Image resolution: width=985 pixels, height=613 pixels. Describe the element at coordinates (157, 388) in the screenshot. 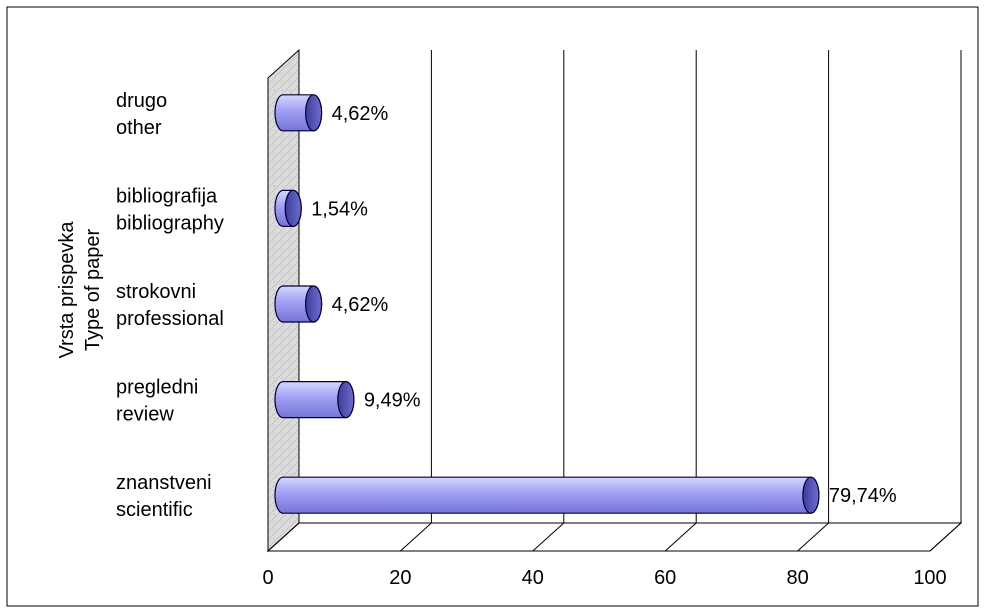

I see `category-label: pregledni` at that location.